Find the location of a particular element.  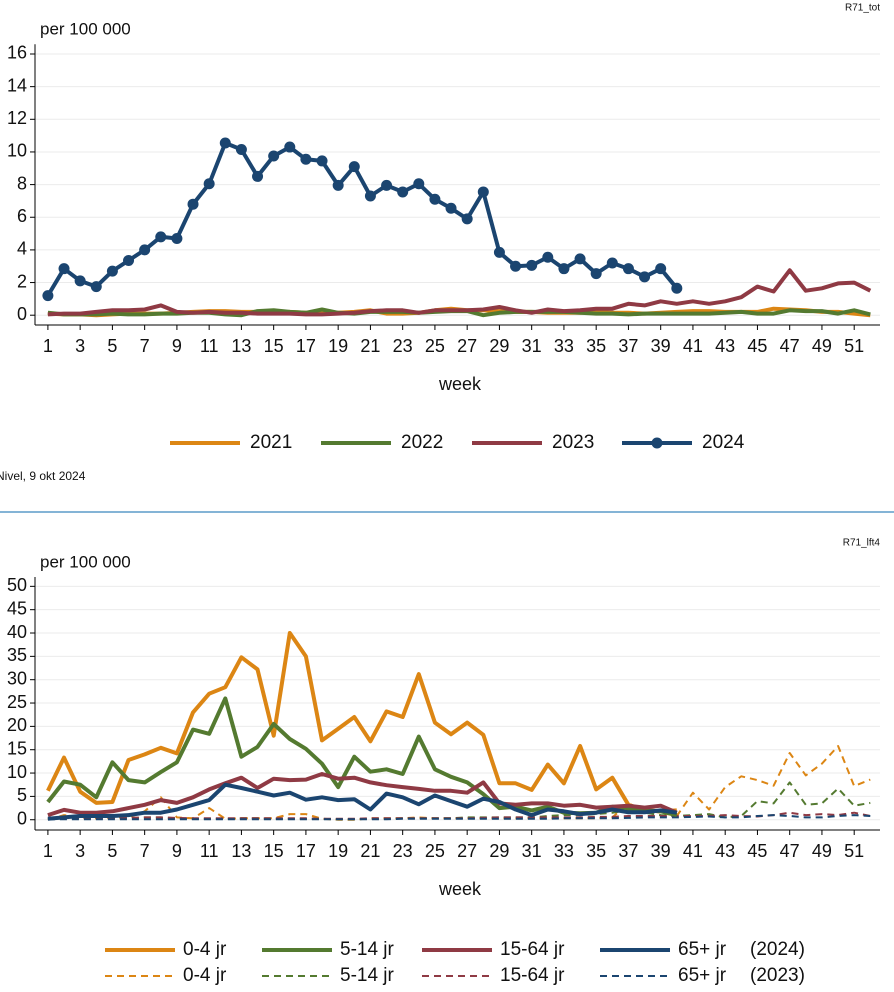

legend-label: 2021 is located at coordinates (271, 442).